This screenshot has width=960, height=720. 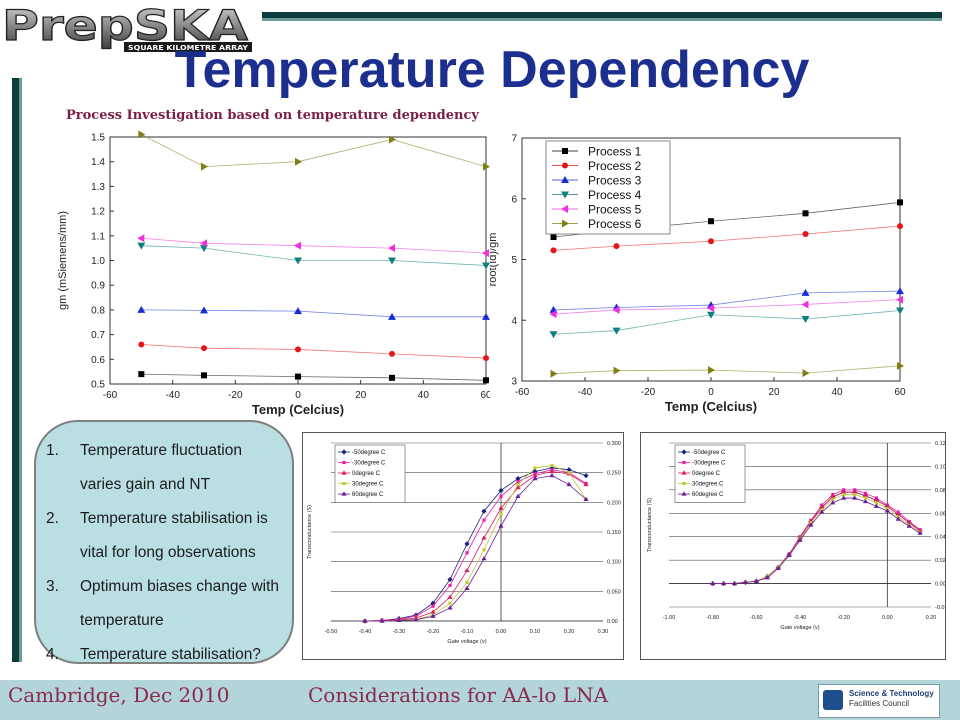 What do you see at coordinates (331, 632) in the screenshot?
I see `x-tick-label: -0.50` at bounding box center [331, 632].